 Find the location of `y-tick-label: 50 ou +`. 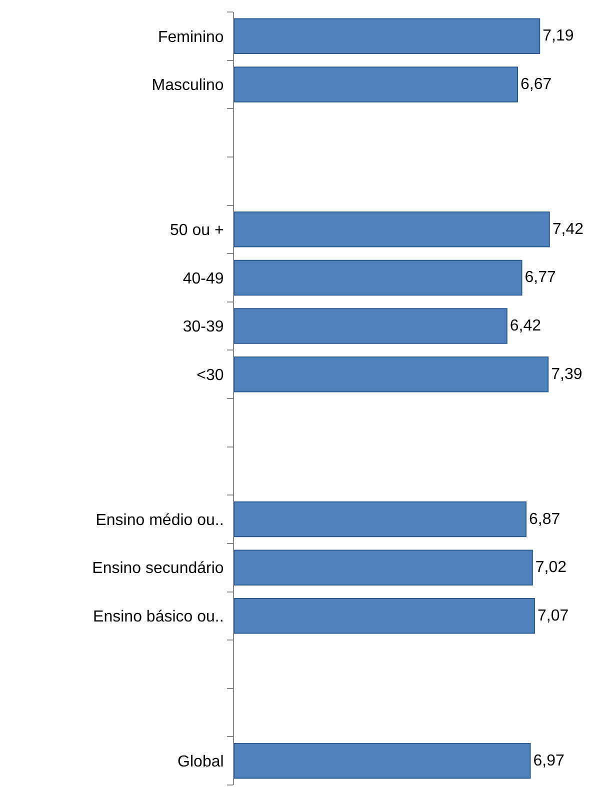

y-tick-label: 50 ou + is located at coordinates (197, 231).